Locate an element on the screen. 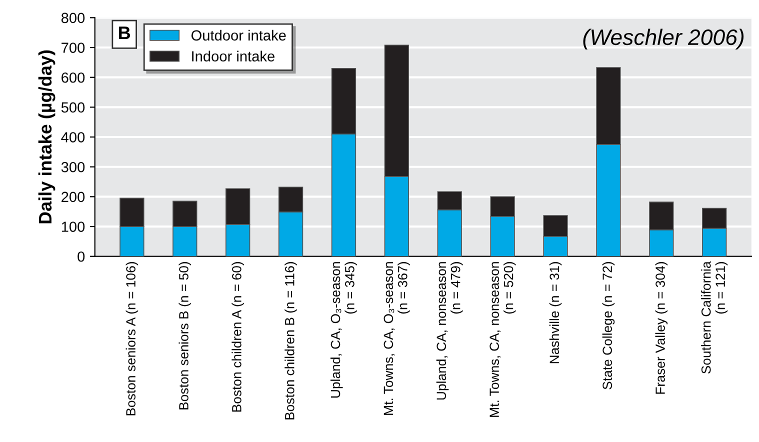 The height and width of the screenshot is (442, 759). x-tick-label: Boston seniors B (n = 50) is located at coordinates (185, 336).